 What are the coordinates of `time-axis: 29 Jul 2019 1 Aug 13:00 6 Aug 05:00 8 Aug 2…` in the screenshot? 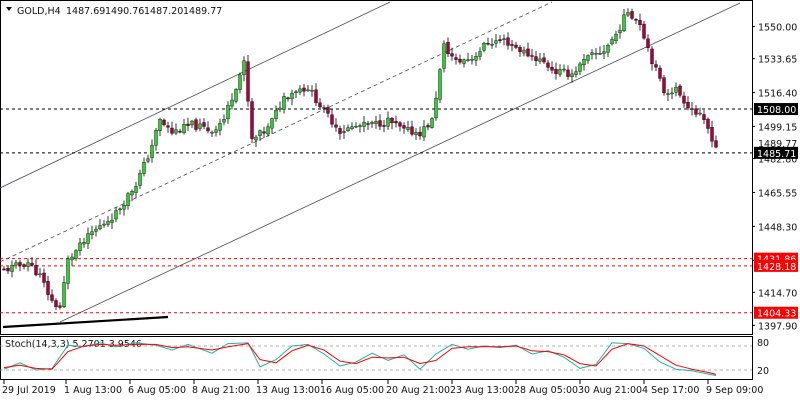 It's located at (382, 388).